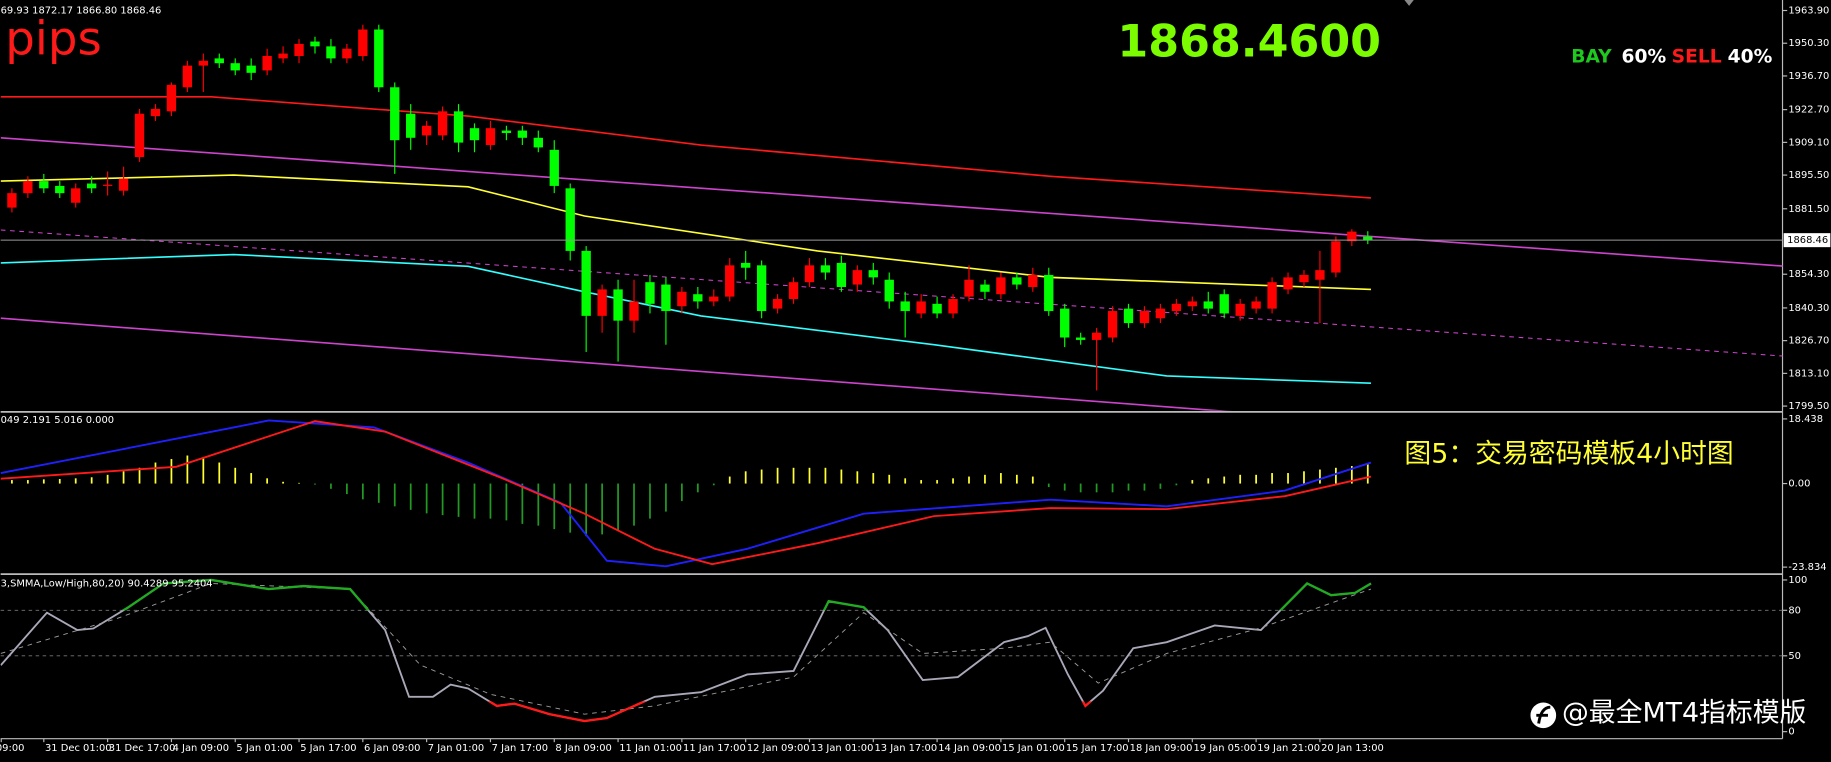 The height and width of the screenshot is (762, 1831). What do you see at coordinates (1808, 142) in the screenshot?
I see `y-tick-label: 1909.10` at bounding box center [1808, 142].